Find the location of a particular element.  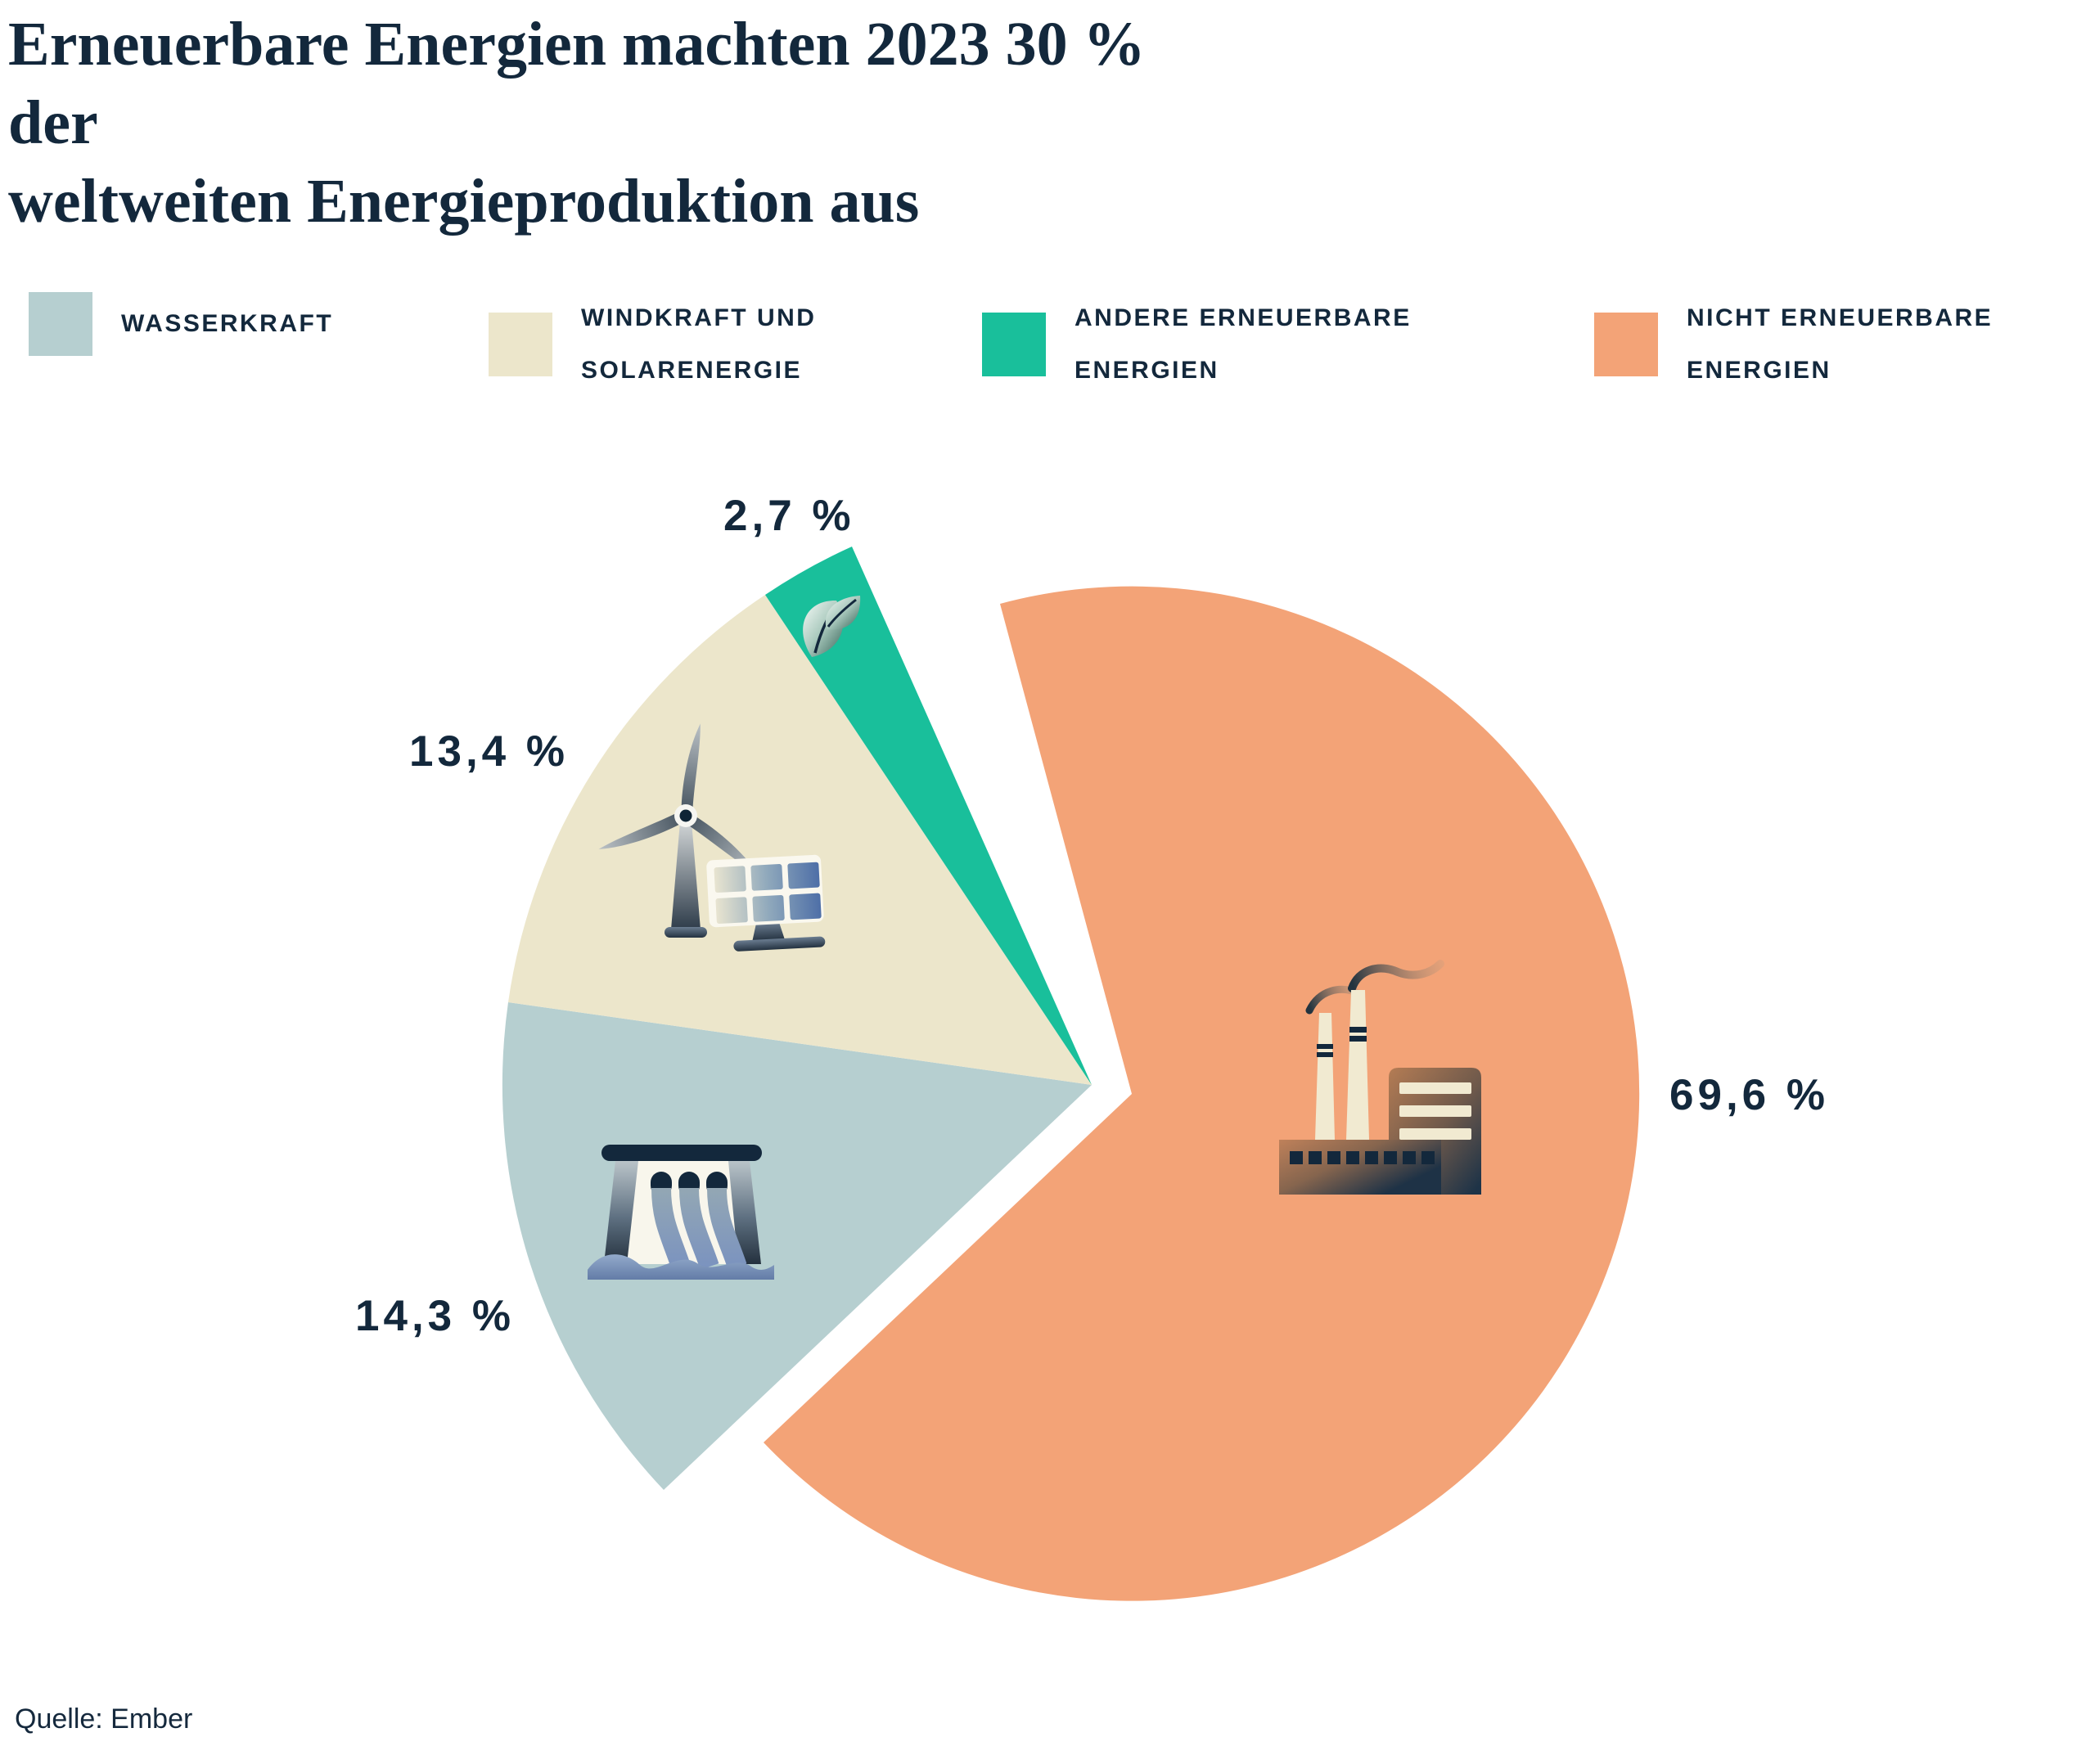

legend-label-line: ANDERE ERNEUERBARE is located at coordinates (1243, 318).